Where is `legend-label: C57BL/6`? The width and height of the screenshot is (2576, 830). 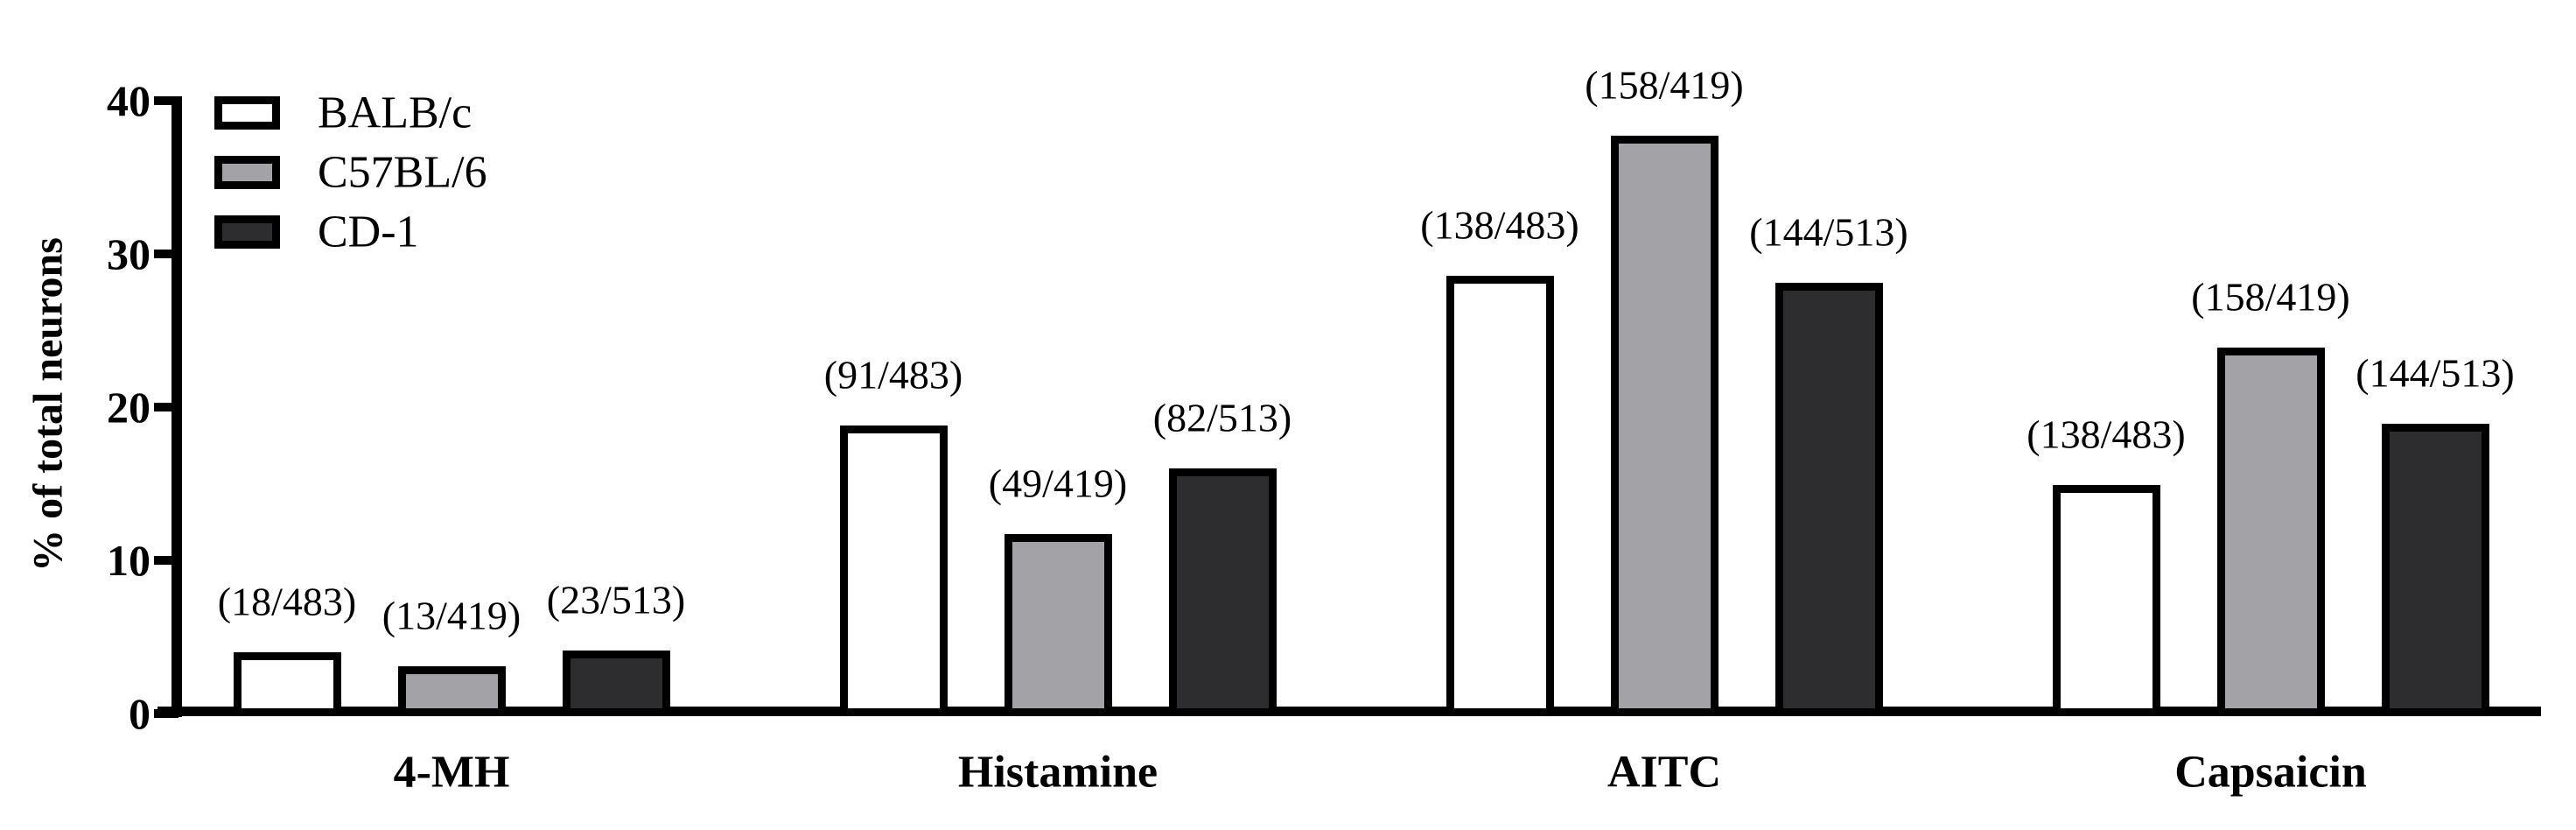
legend-label: C57BL/6 is located at coordinates (402, 172).